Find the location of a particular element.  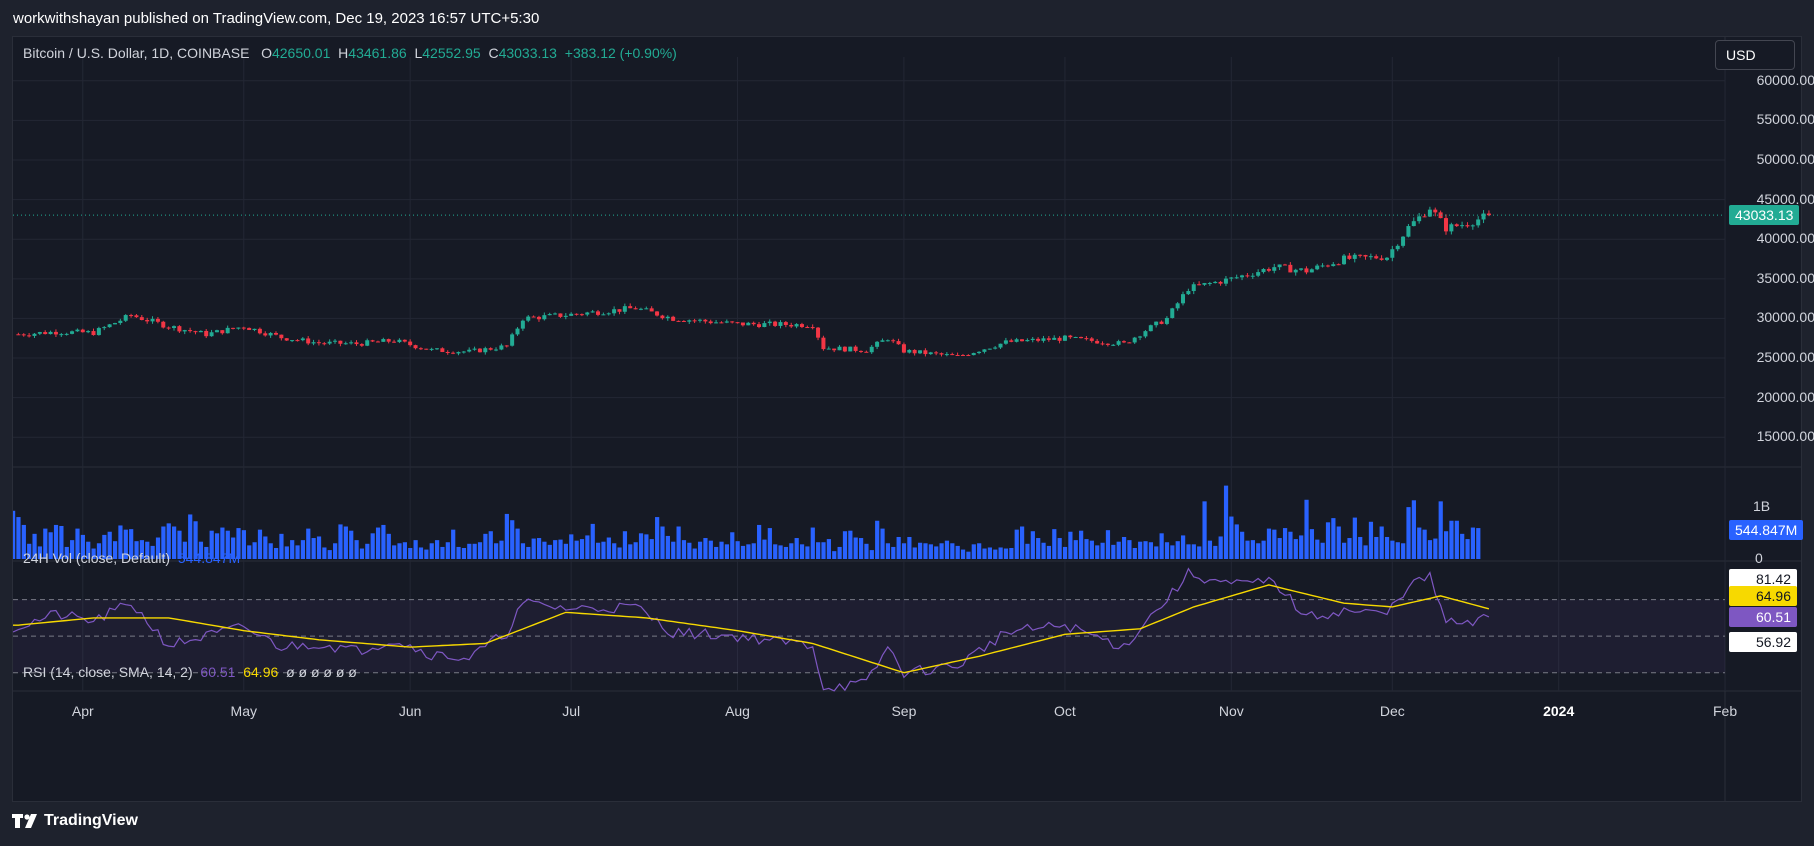

x-tick-label: Aug is located at coordinates (737, 711).